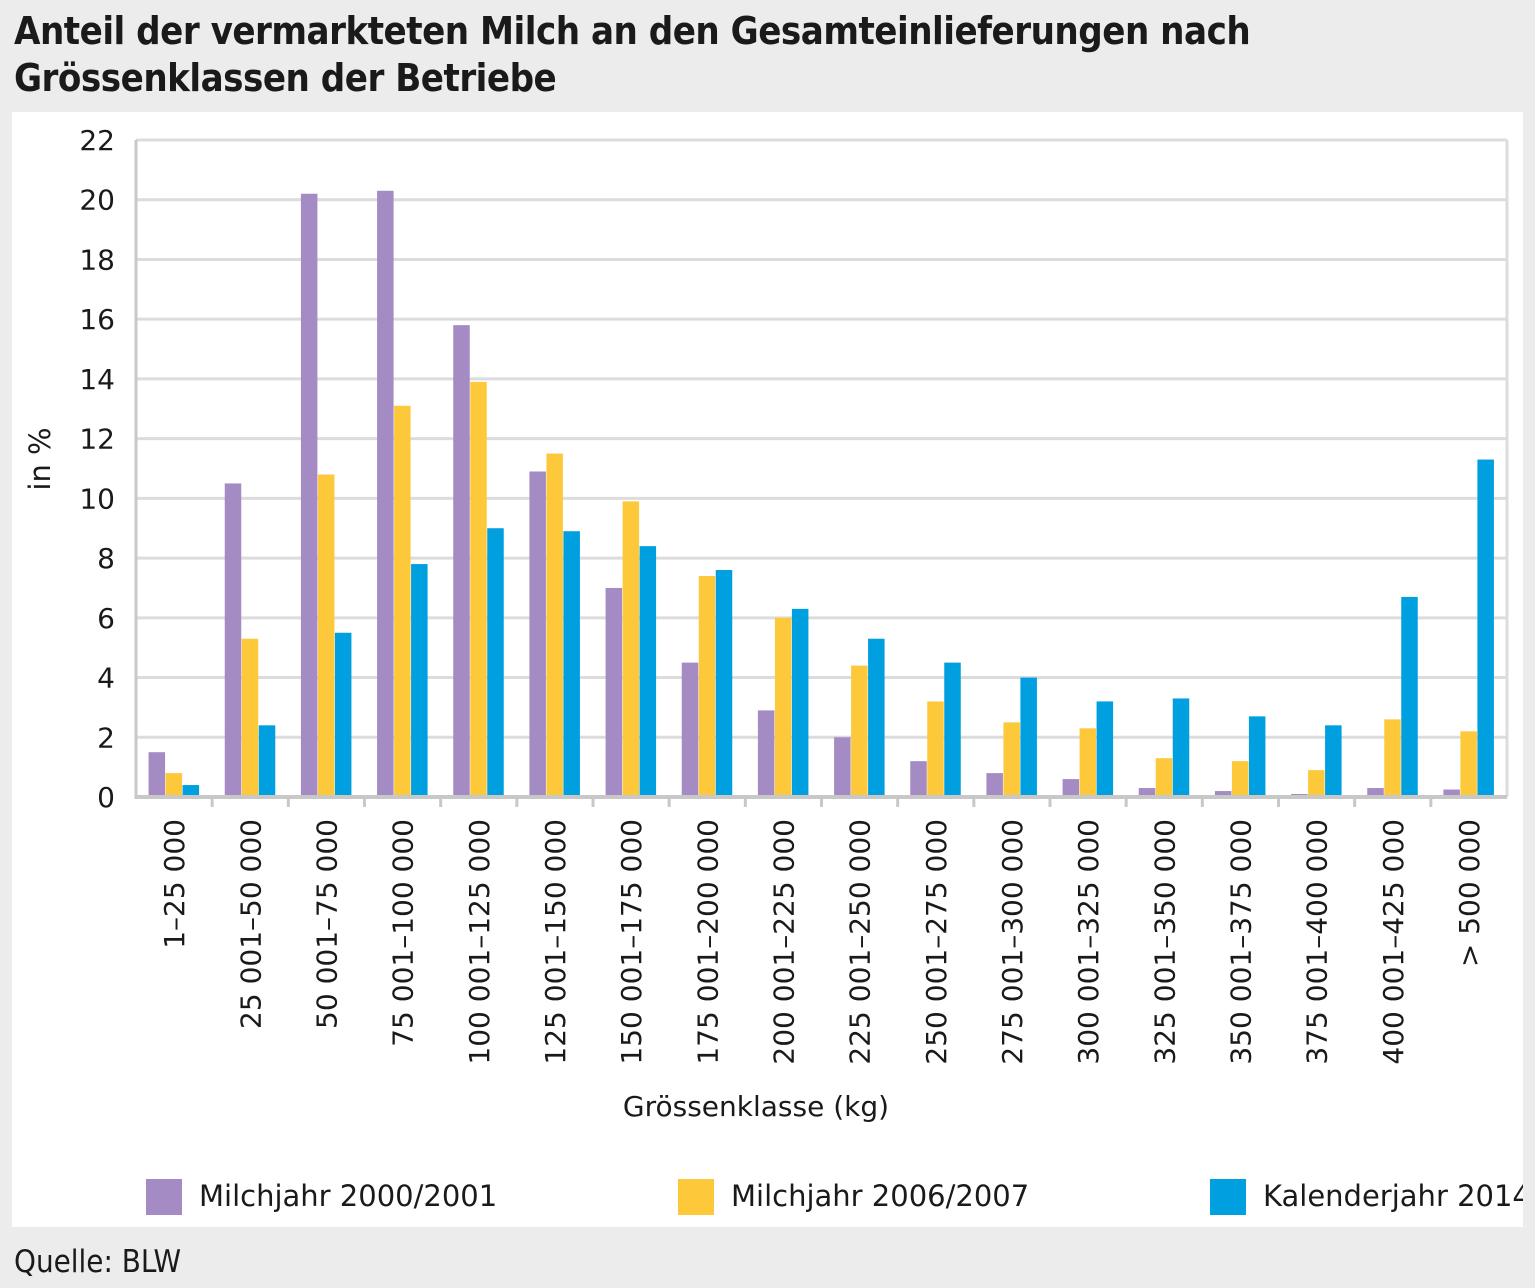 The height and width of the screenshot is (1288, 1535). I want to click on x-tick-label: 225 001–250 000, so click(860, 942).